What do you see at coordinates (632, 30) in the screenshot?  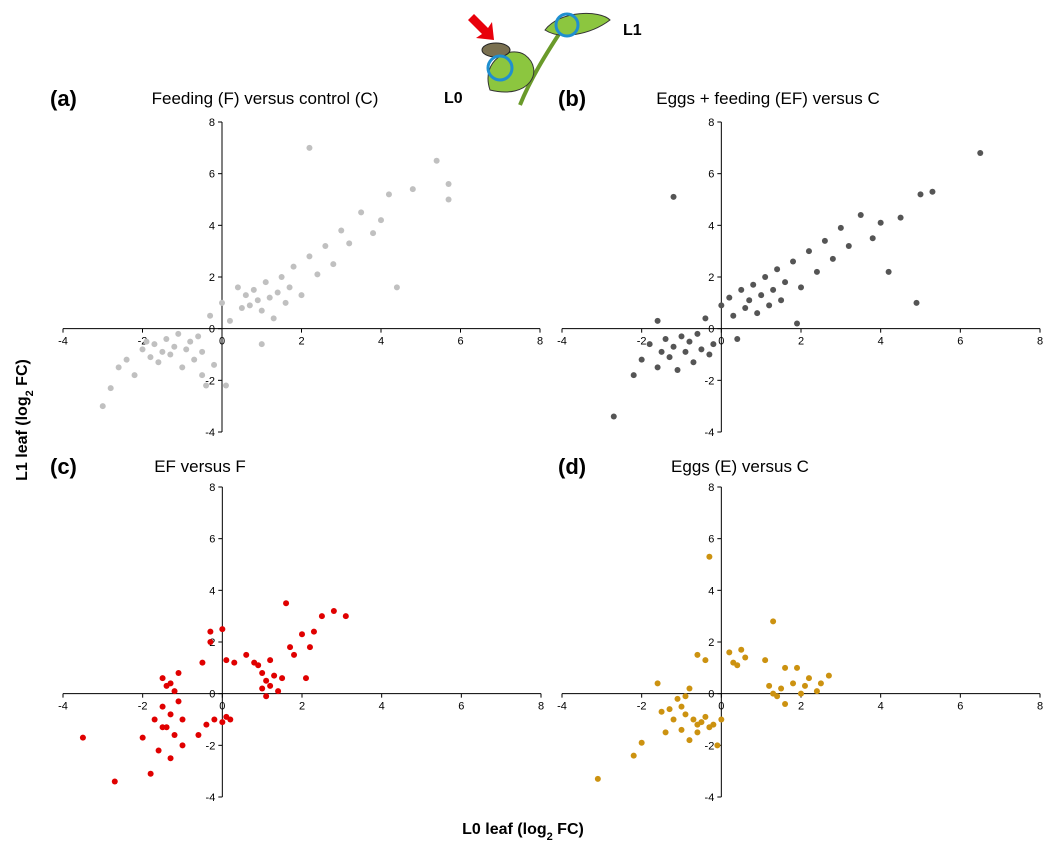 I see `illustration-label: L1` at bounding box center [632, 30].